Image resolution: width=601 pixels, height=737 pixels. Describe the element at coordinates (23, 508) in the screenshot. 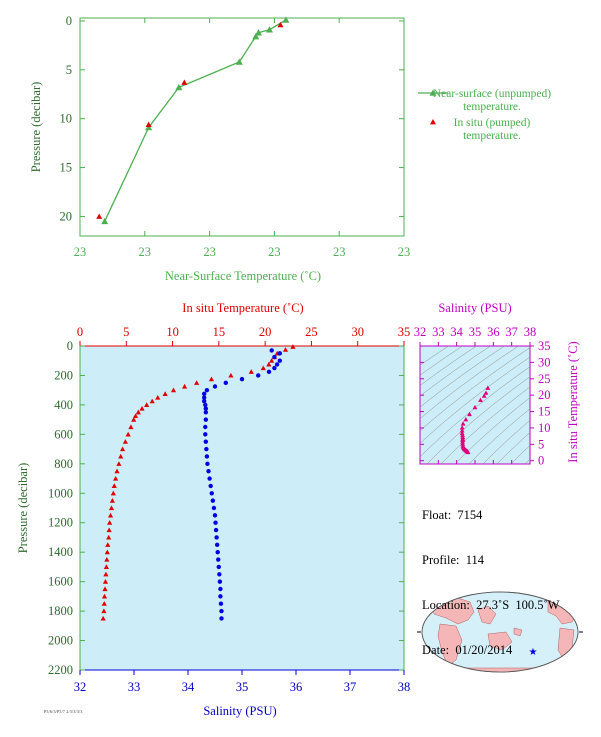

I see `profile-y-label: Pressure (decibar)` at that location.